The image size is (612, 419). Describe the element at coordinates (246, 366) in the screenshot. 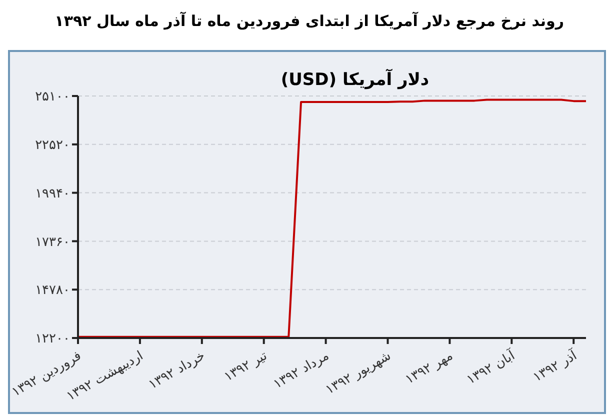

I see `x-tick-label: تیر ۱۳۹۲` at that location.